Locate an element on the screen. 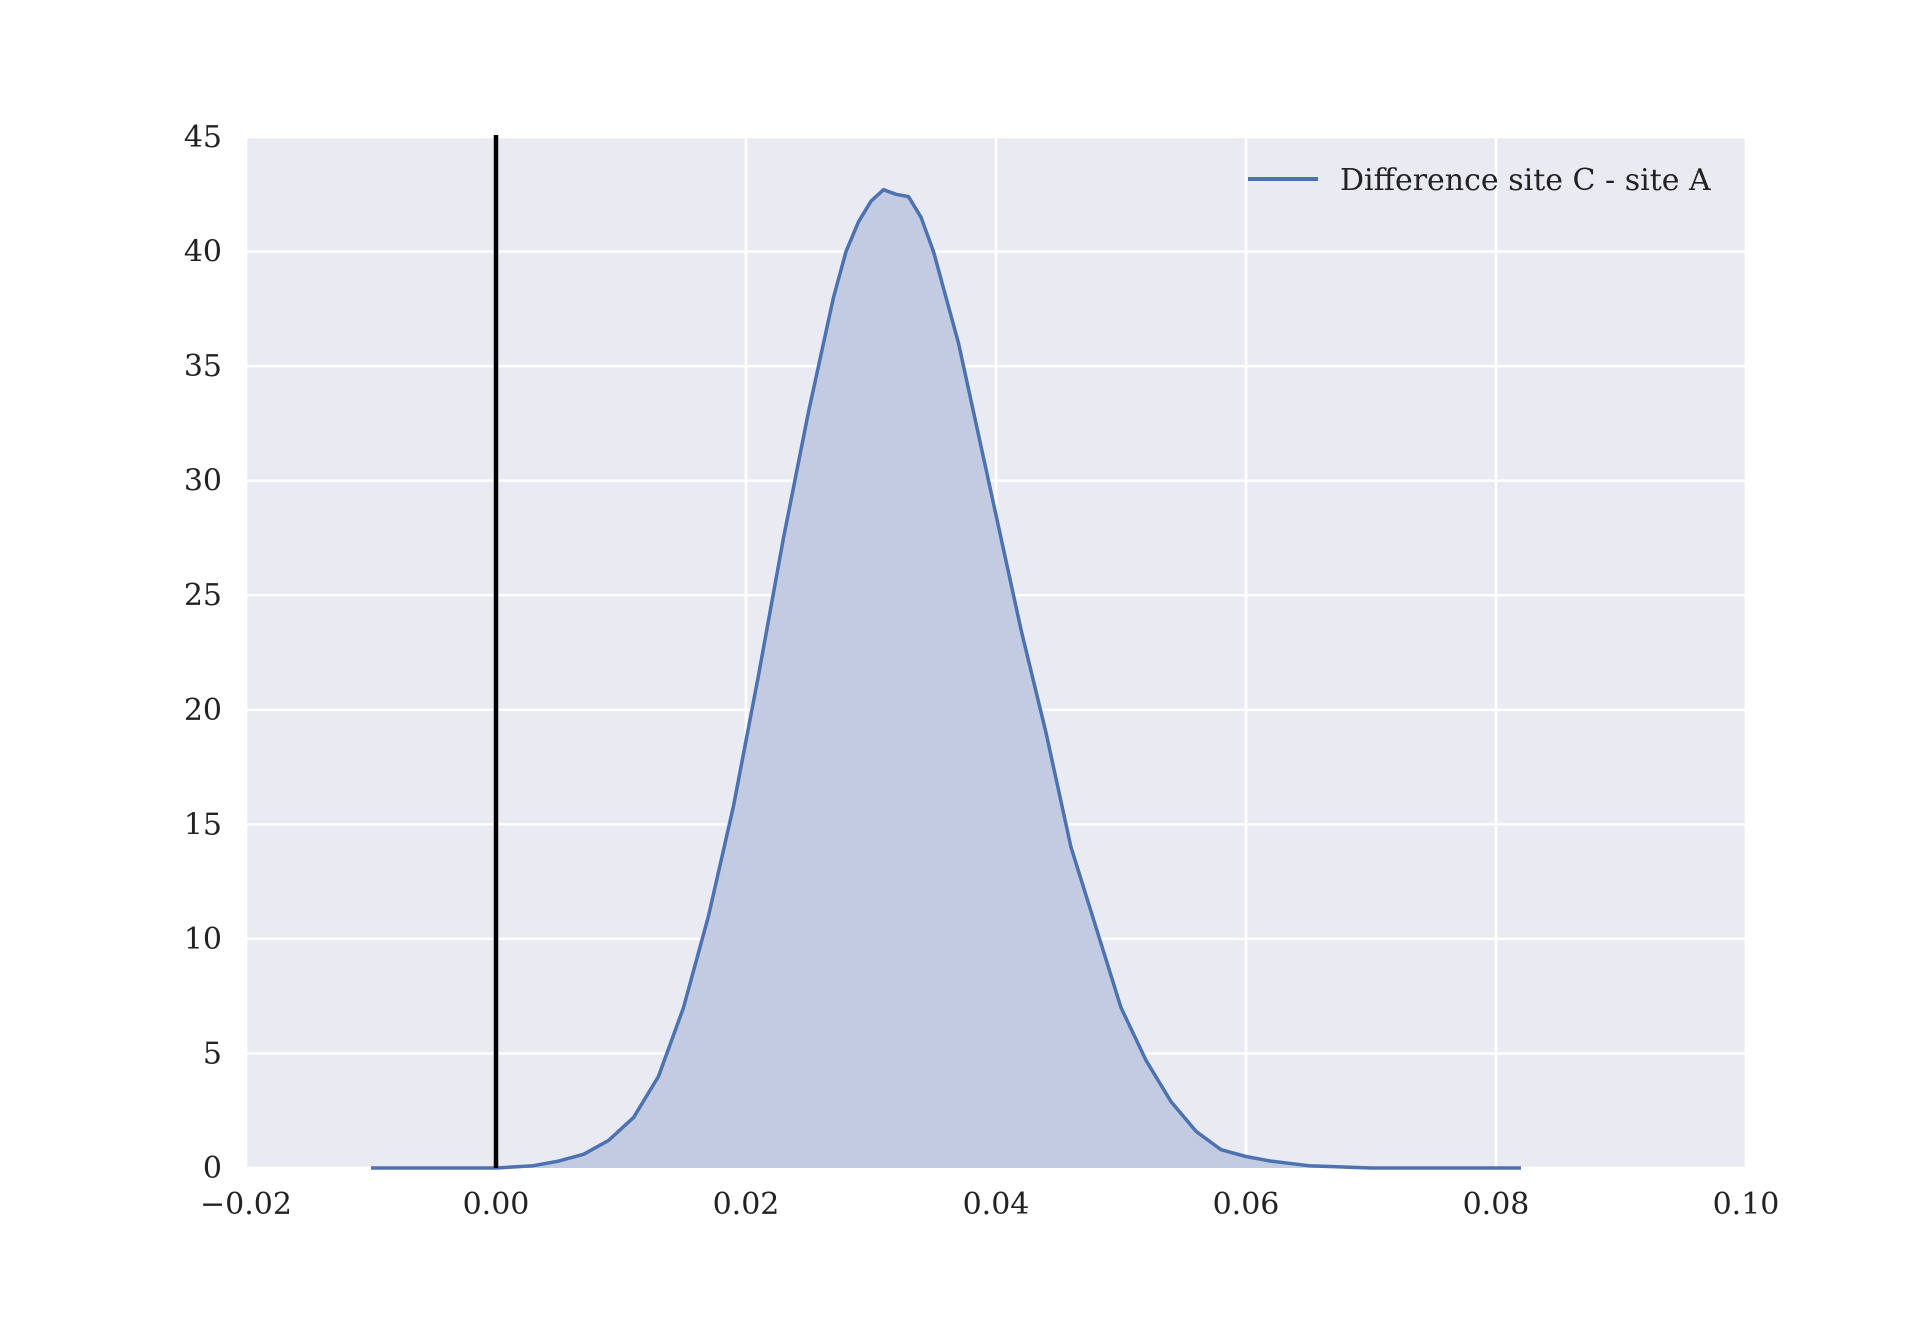  x-axis-ticks: −0.02 0.00 0.02 0.04 0.06 0.08 0.10 is located at coordinates (989, 1204).